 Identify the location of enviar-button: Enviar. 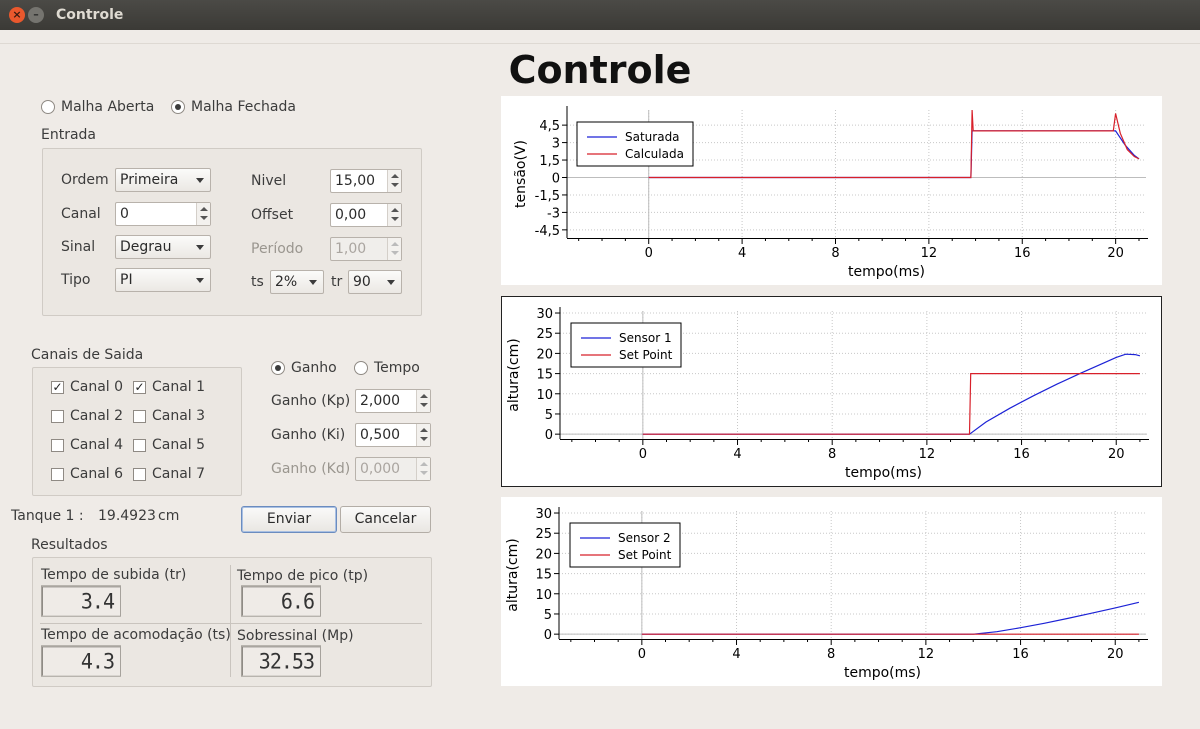
(289, 519).